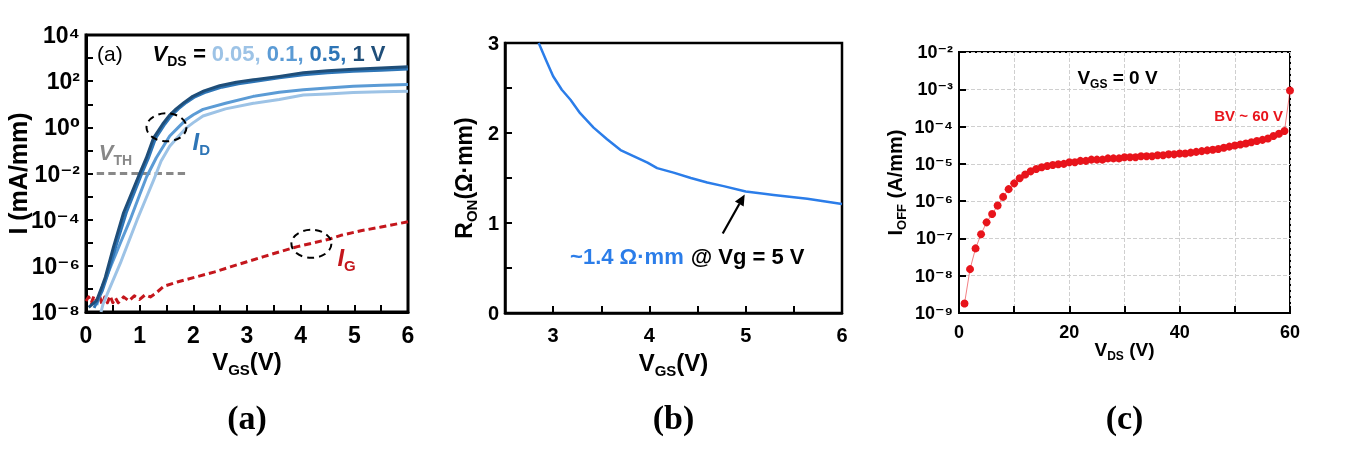 Image resolution: width=1358 pixels, height=458 pixels. What do you see at coordinates (934, 163) in the screenshot?
I see `y-tick-label: 10⁻⁵` at bounding box center [934, 163].